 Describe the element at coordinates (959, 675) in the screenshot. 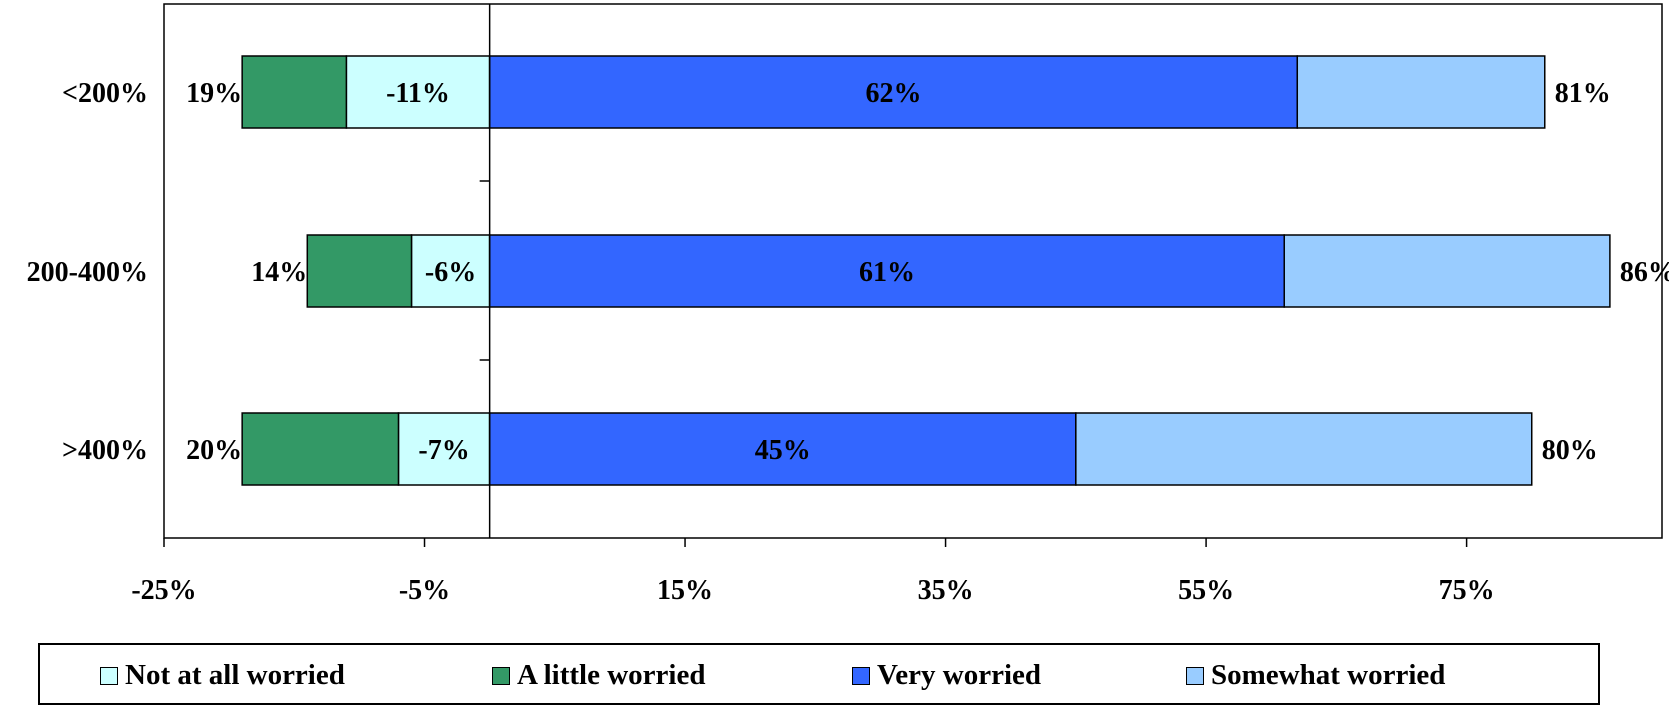

I see `legend-label: Very worried` at that location.